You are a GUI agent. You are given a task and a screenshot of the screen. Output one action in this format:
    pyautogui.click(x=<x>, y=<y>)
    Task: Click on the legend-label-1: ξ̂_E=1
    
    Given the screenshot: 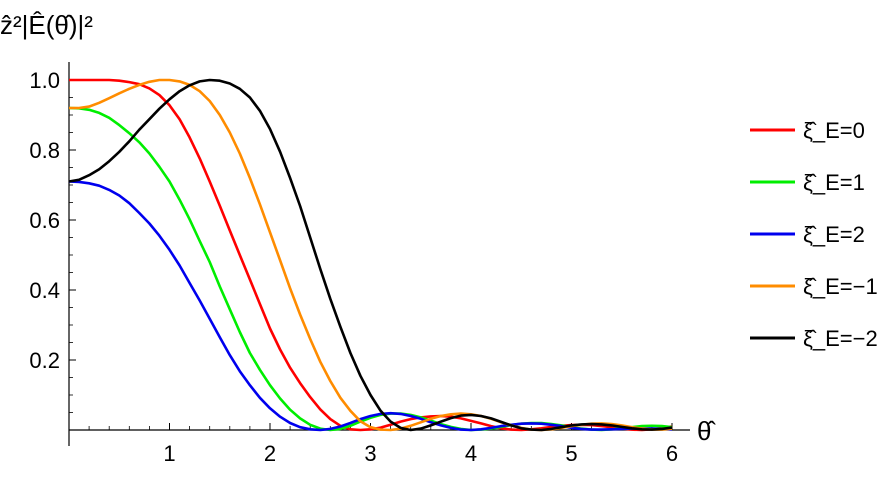 What is the action you would take?
    pyautogui.click(x=834, y=182)
    